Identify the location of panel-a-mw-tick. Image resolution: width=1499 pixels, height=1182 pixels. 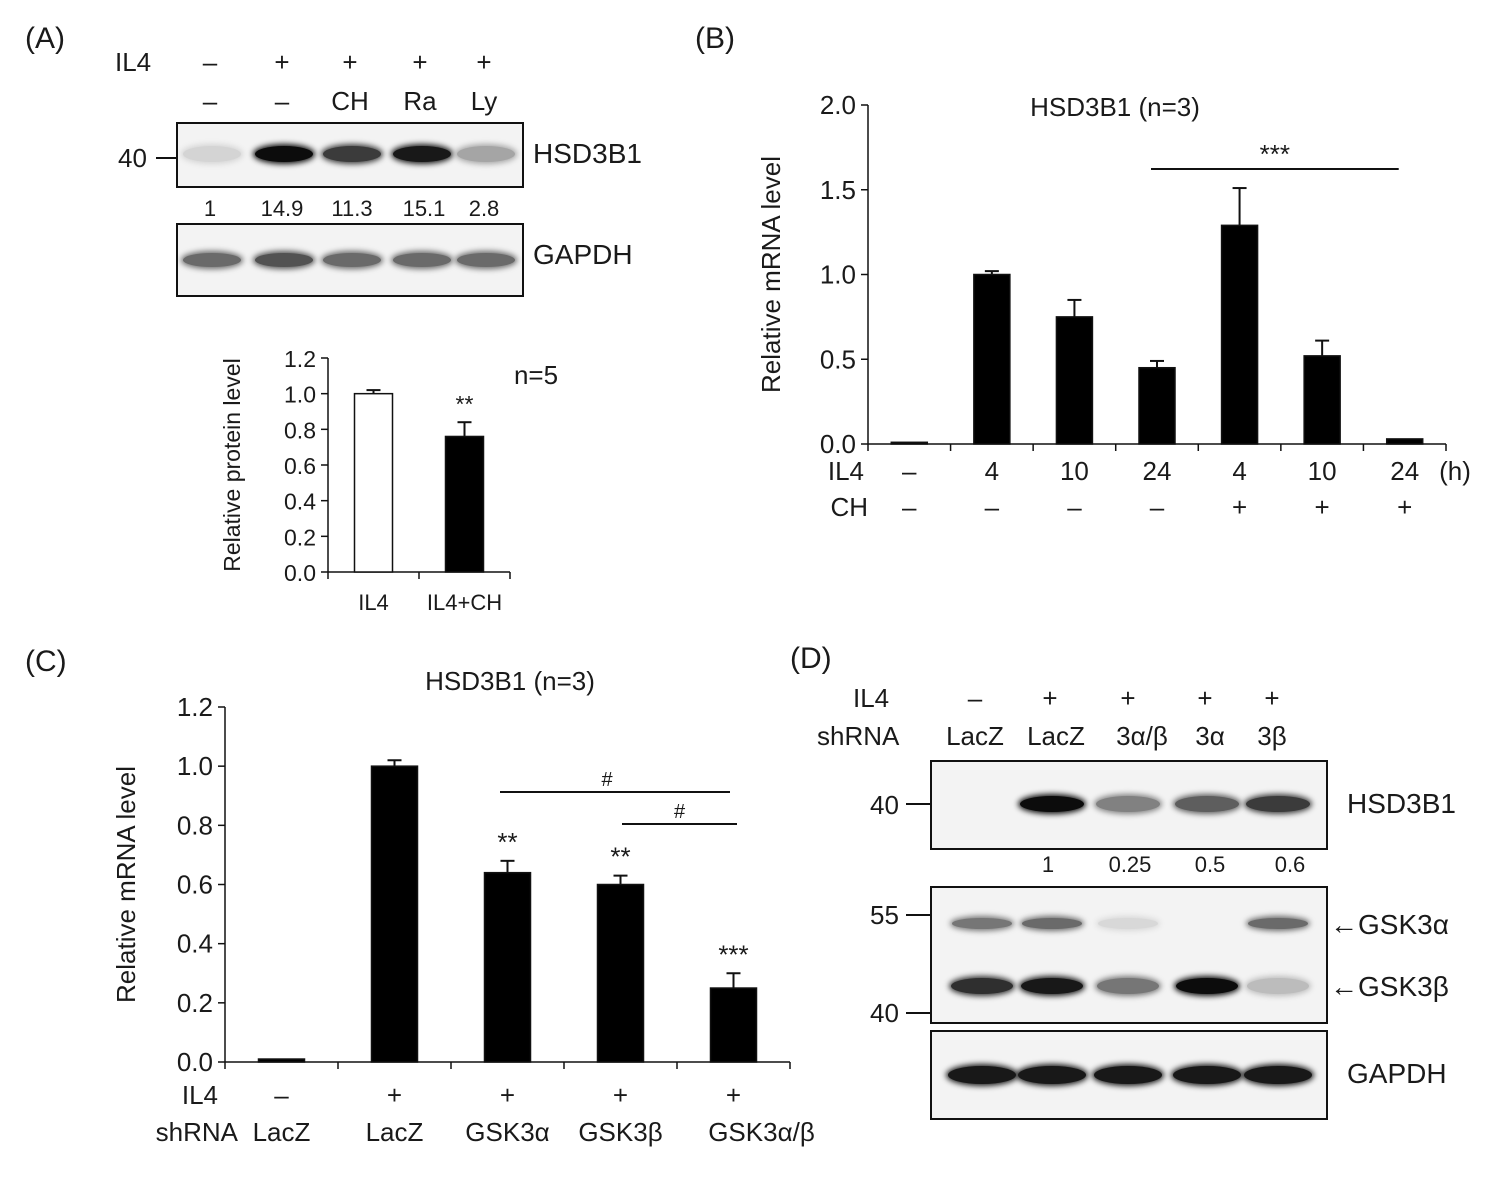
(166, 158).